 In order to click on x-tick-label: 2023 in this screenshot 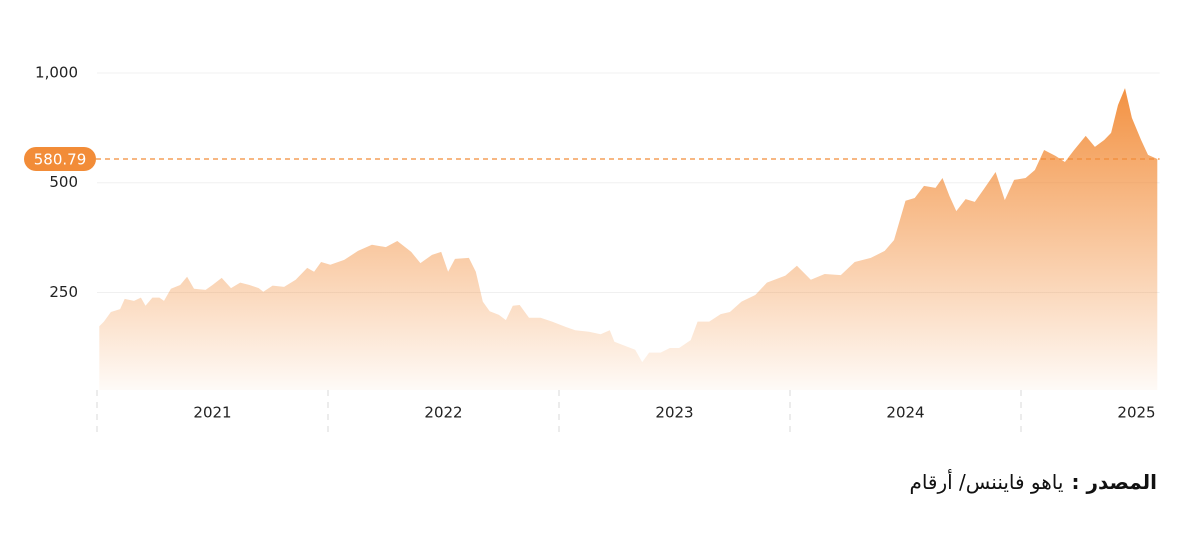, I will do `click(674, 413)`.